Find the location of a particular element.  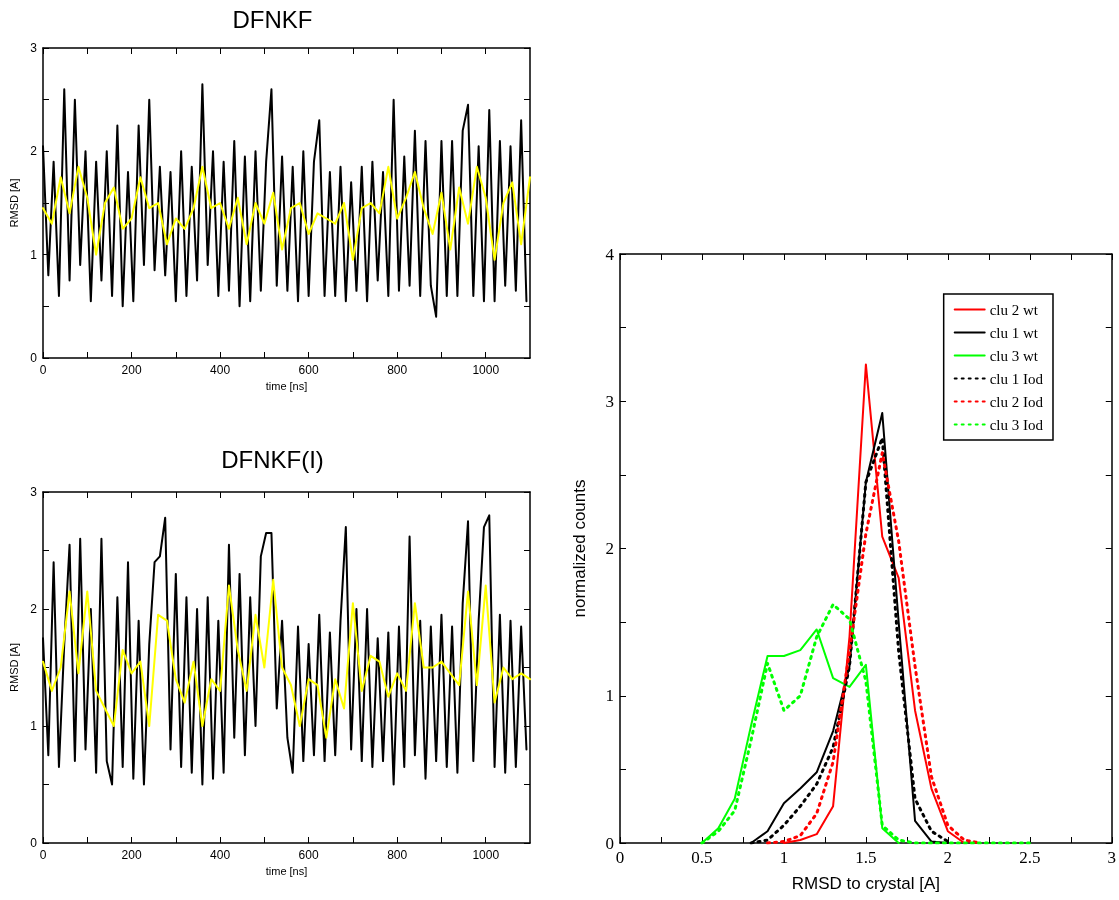

legend-label: clu 1 Iod is located at coordinates (1016, 378).